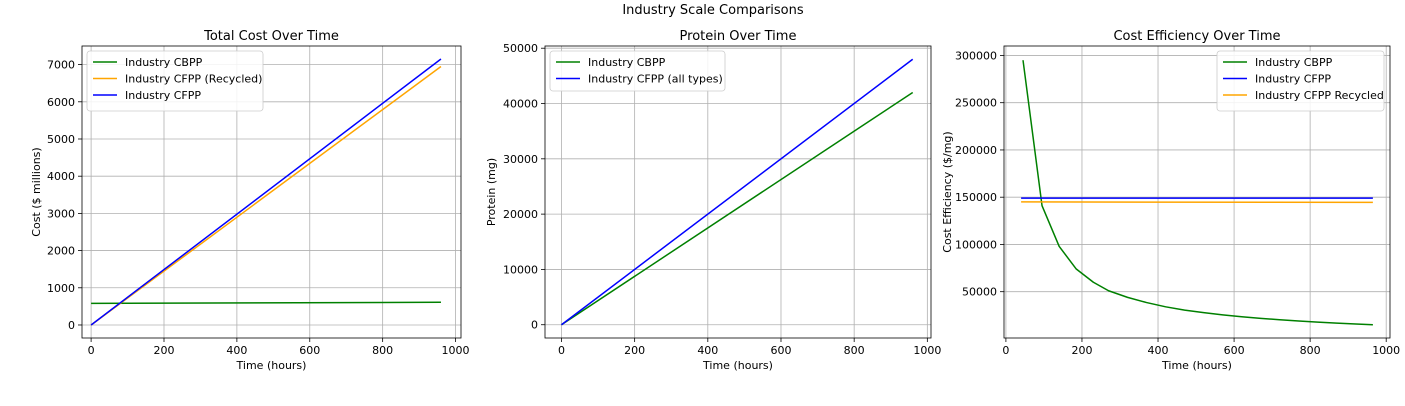 This screenshot has height=406, width=1405. I want to click on y-tick-label: 2000, so click(61, 251).